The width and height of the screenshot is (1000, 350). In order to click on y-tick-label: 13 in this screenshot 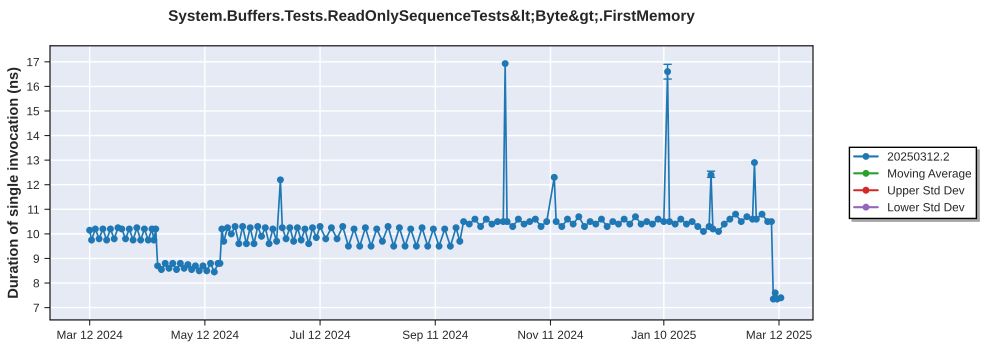, I will do `click(33, 160)`.